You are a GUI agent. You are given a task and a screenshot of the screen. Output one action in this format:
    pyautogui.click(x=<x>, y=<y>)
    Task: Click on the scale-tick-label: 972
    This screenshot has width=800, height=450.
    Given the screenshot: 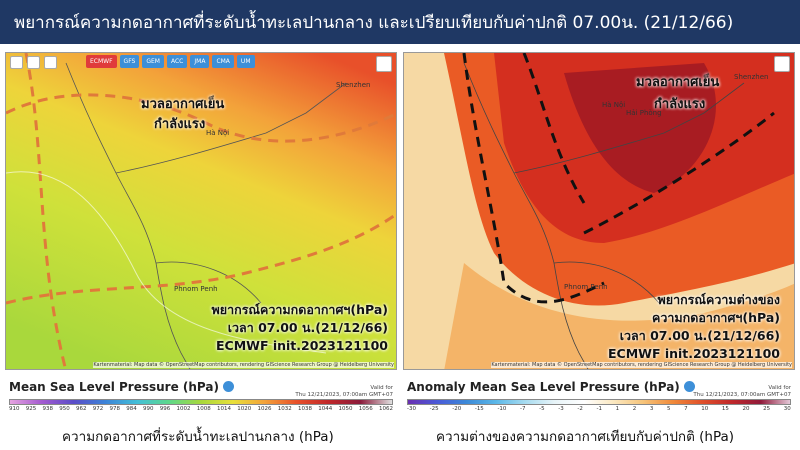 What is the action you would take?
    pyautogui.click(x=98, y=409)
    